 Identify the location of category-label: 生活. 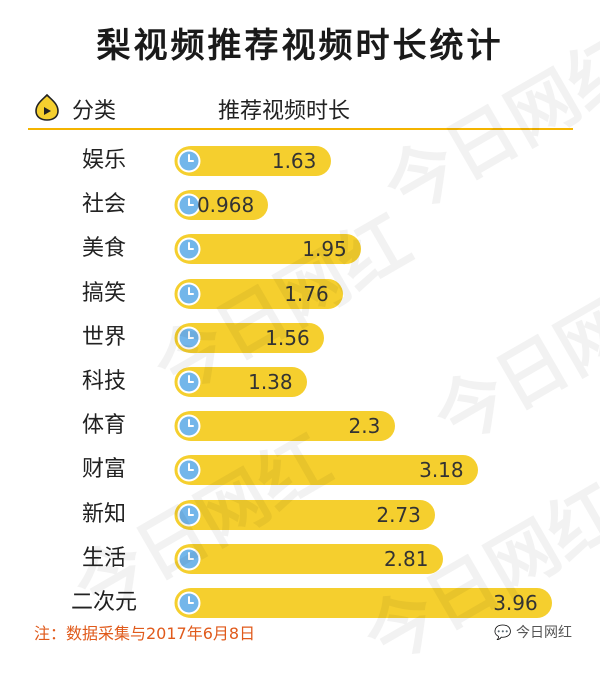
(103, 558).